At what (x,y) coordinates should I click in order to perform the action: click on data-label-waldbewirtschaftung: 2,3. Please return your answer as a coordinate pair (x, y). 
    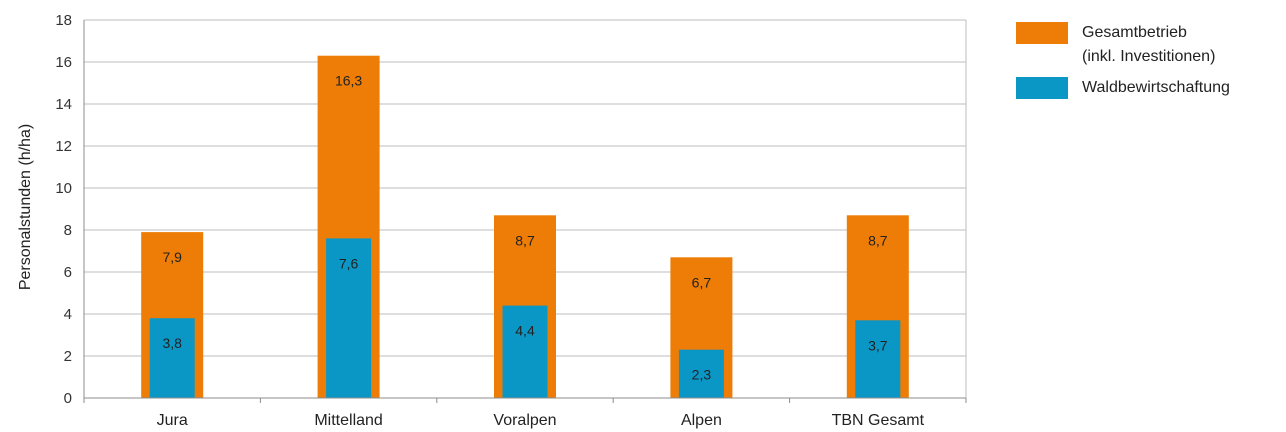
    Looking at the image, I should click on (702, 375).